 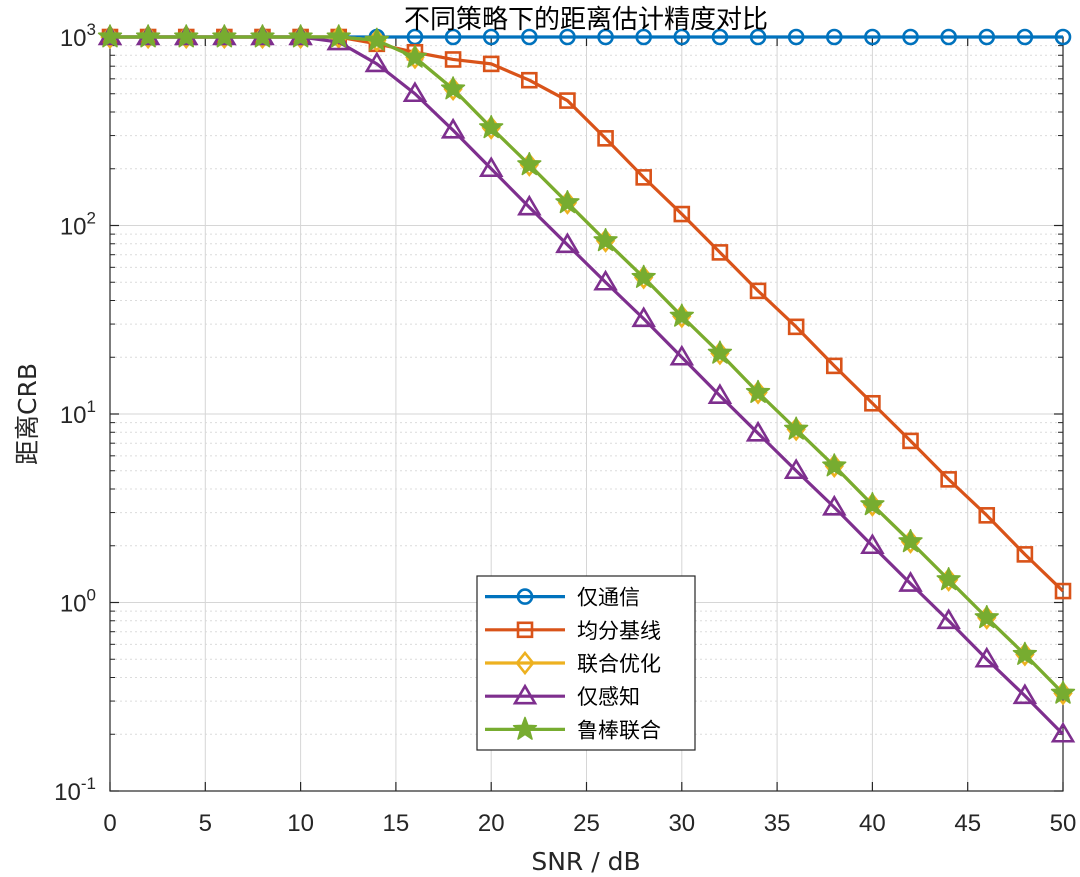 I want to click on x-tick-label: 35, so click(x=777, y=823).